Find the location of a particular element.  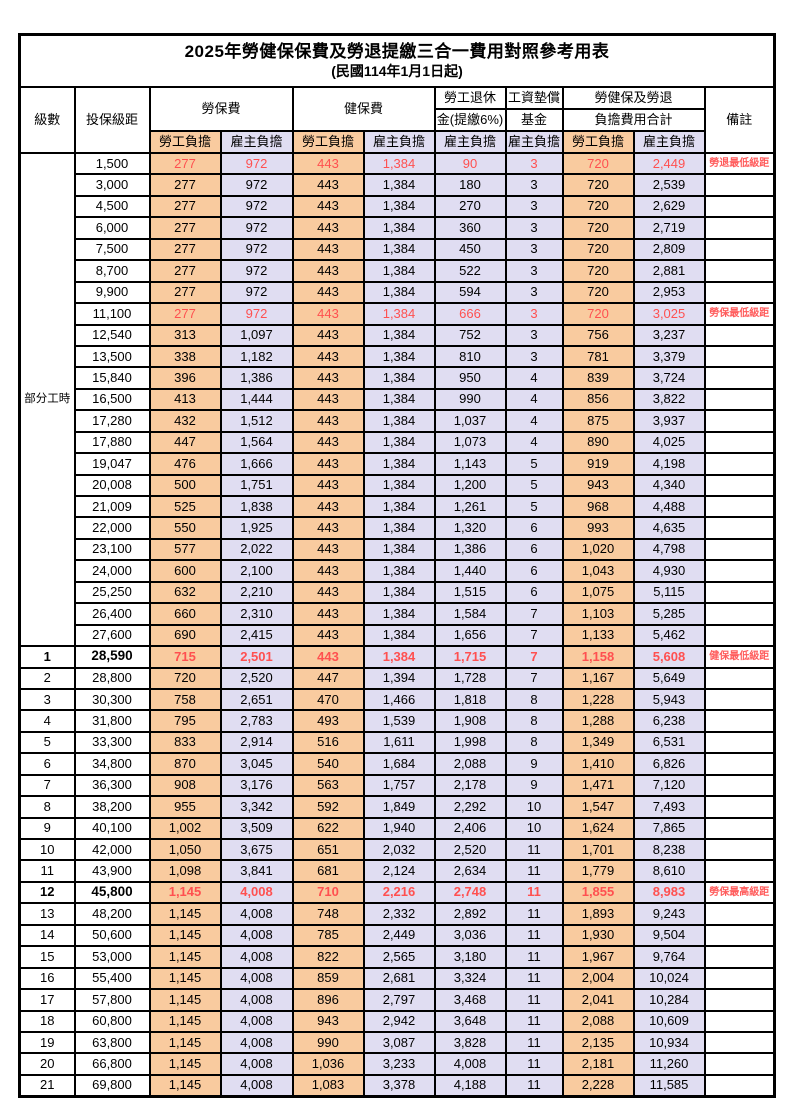

table-row: 8,700 277 972 443 1,384 522 3 720 2,881 is located at coordinates (398, 271).